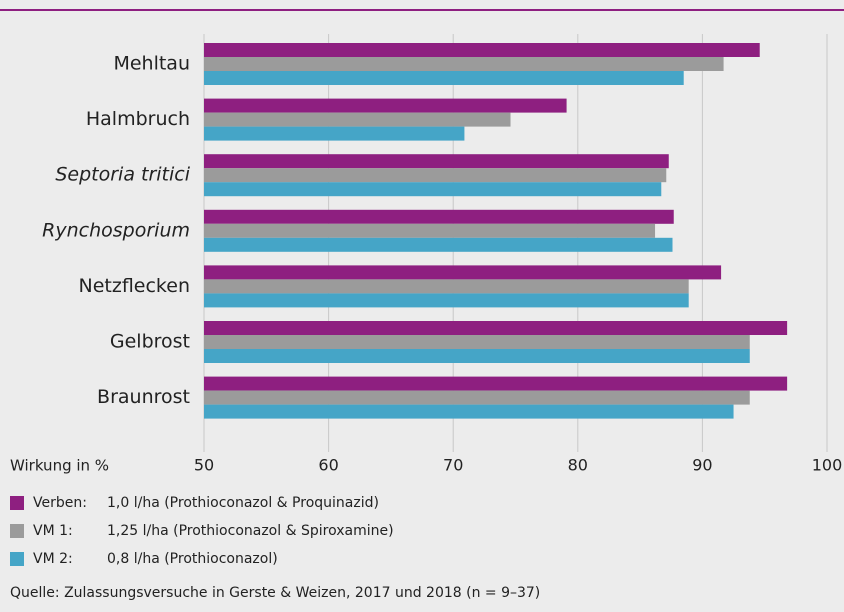 This screenshot has width=844, height=612. I want to click on x-tick-label: 90, so click(702, 465).